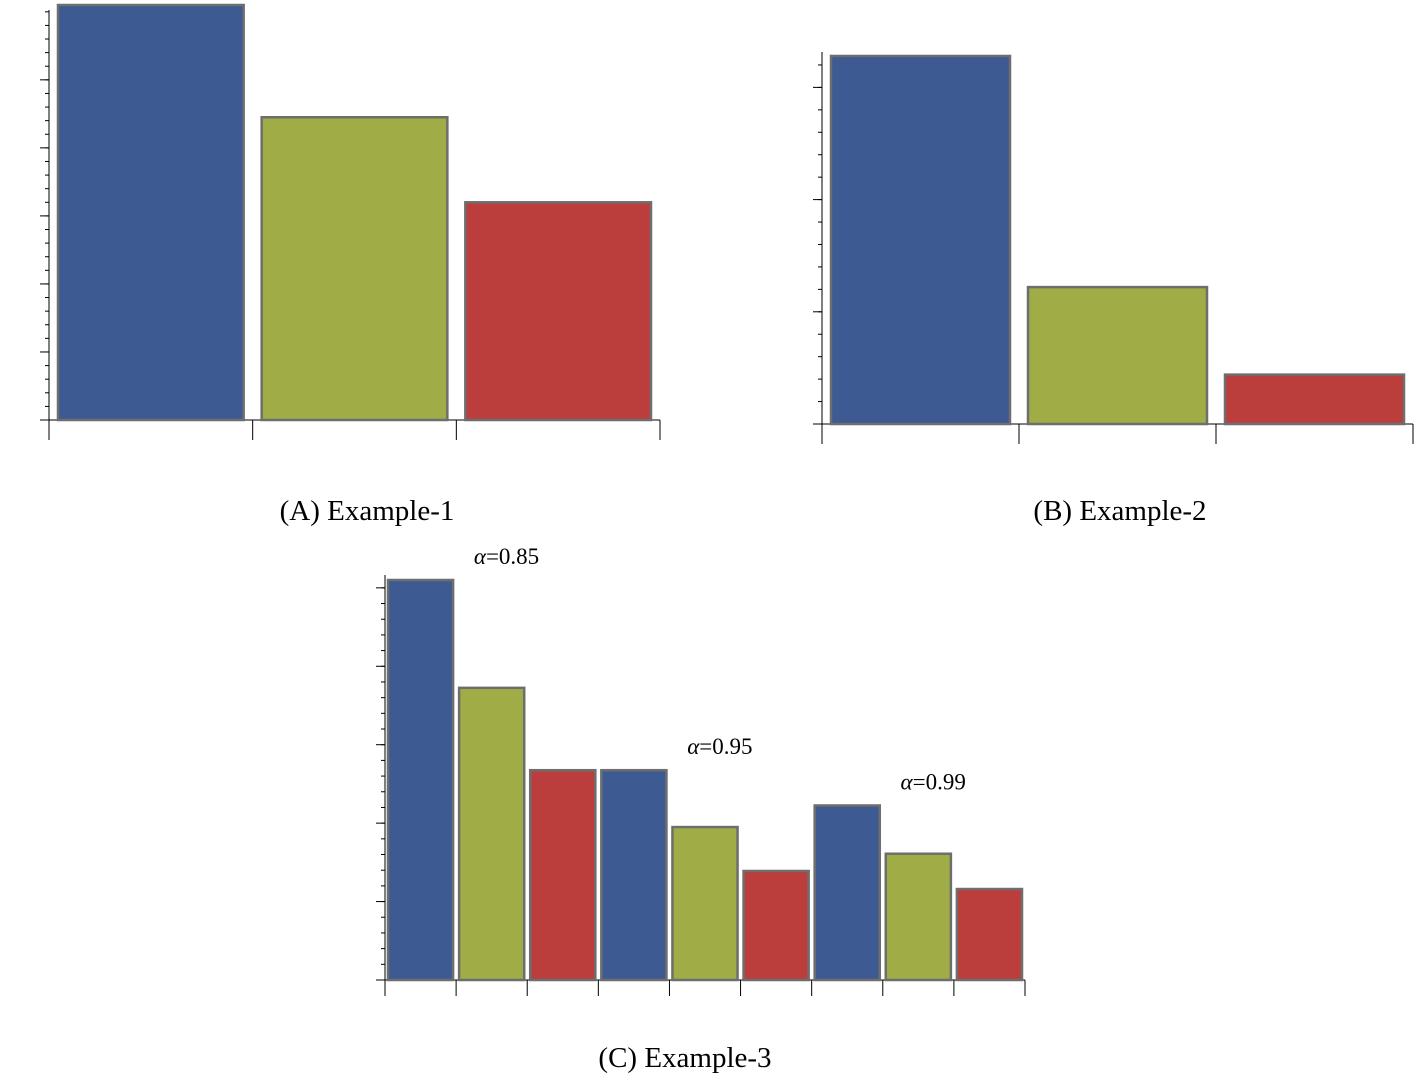 The width and height of the screenshot is (1417, 1075). I want to click on caption-example-3: (C) Example-3, so click(684, 1058).